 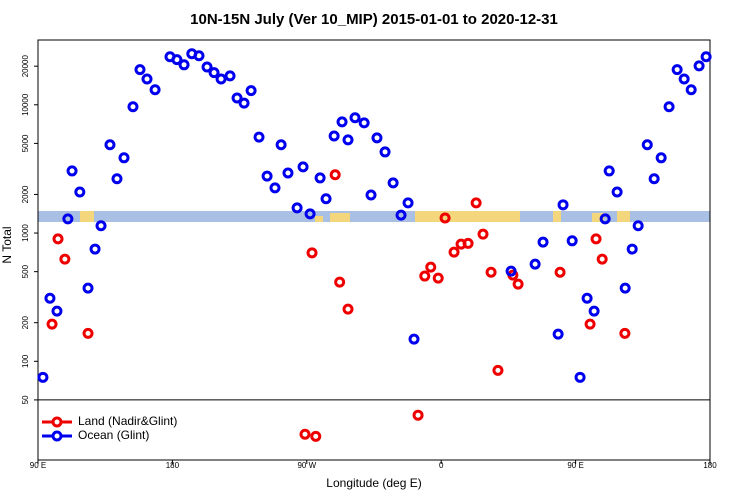 What do you see at coordinates (7, 244) in the screenshot?
I see `y-axis-label: N Total` at bounding box center [7, 244].